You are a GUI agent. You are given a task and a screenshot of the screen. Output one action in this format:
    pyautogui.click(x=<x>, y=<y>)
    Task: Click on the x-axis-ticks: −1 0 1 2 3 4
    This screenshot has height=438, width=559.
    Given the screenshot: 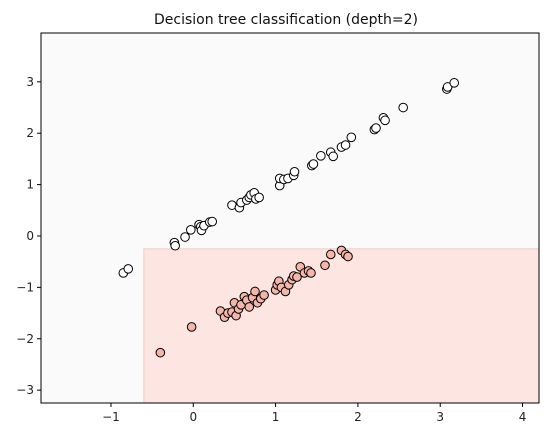 What is the action you would take?
    pyautogui.click(x=314, y=413)
    